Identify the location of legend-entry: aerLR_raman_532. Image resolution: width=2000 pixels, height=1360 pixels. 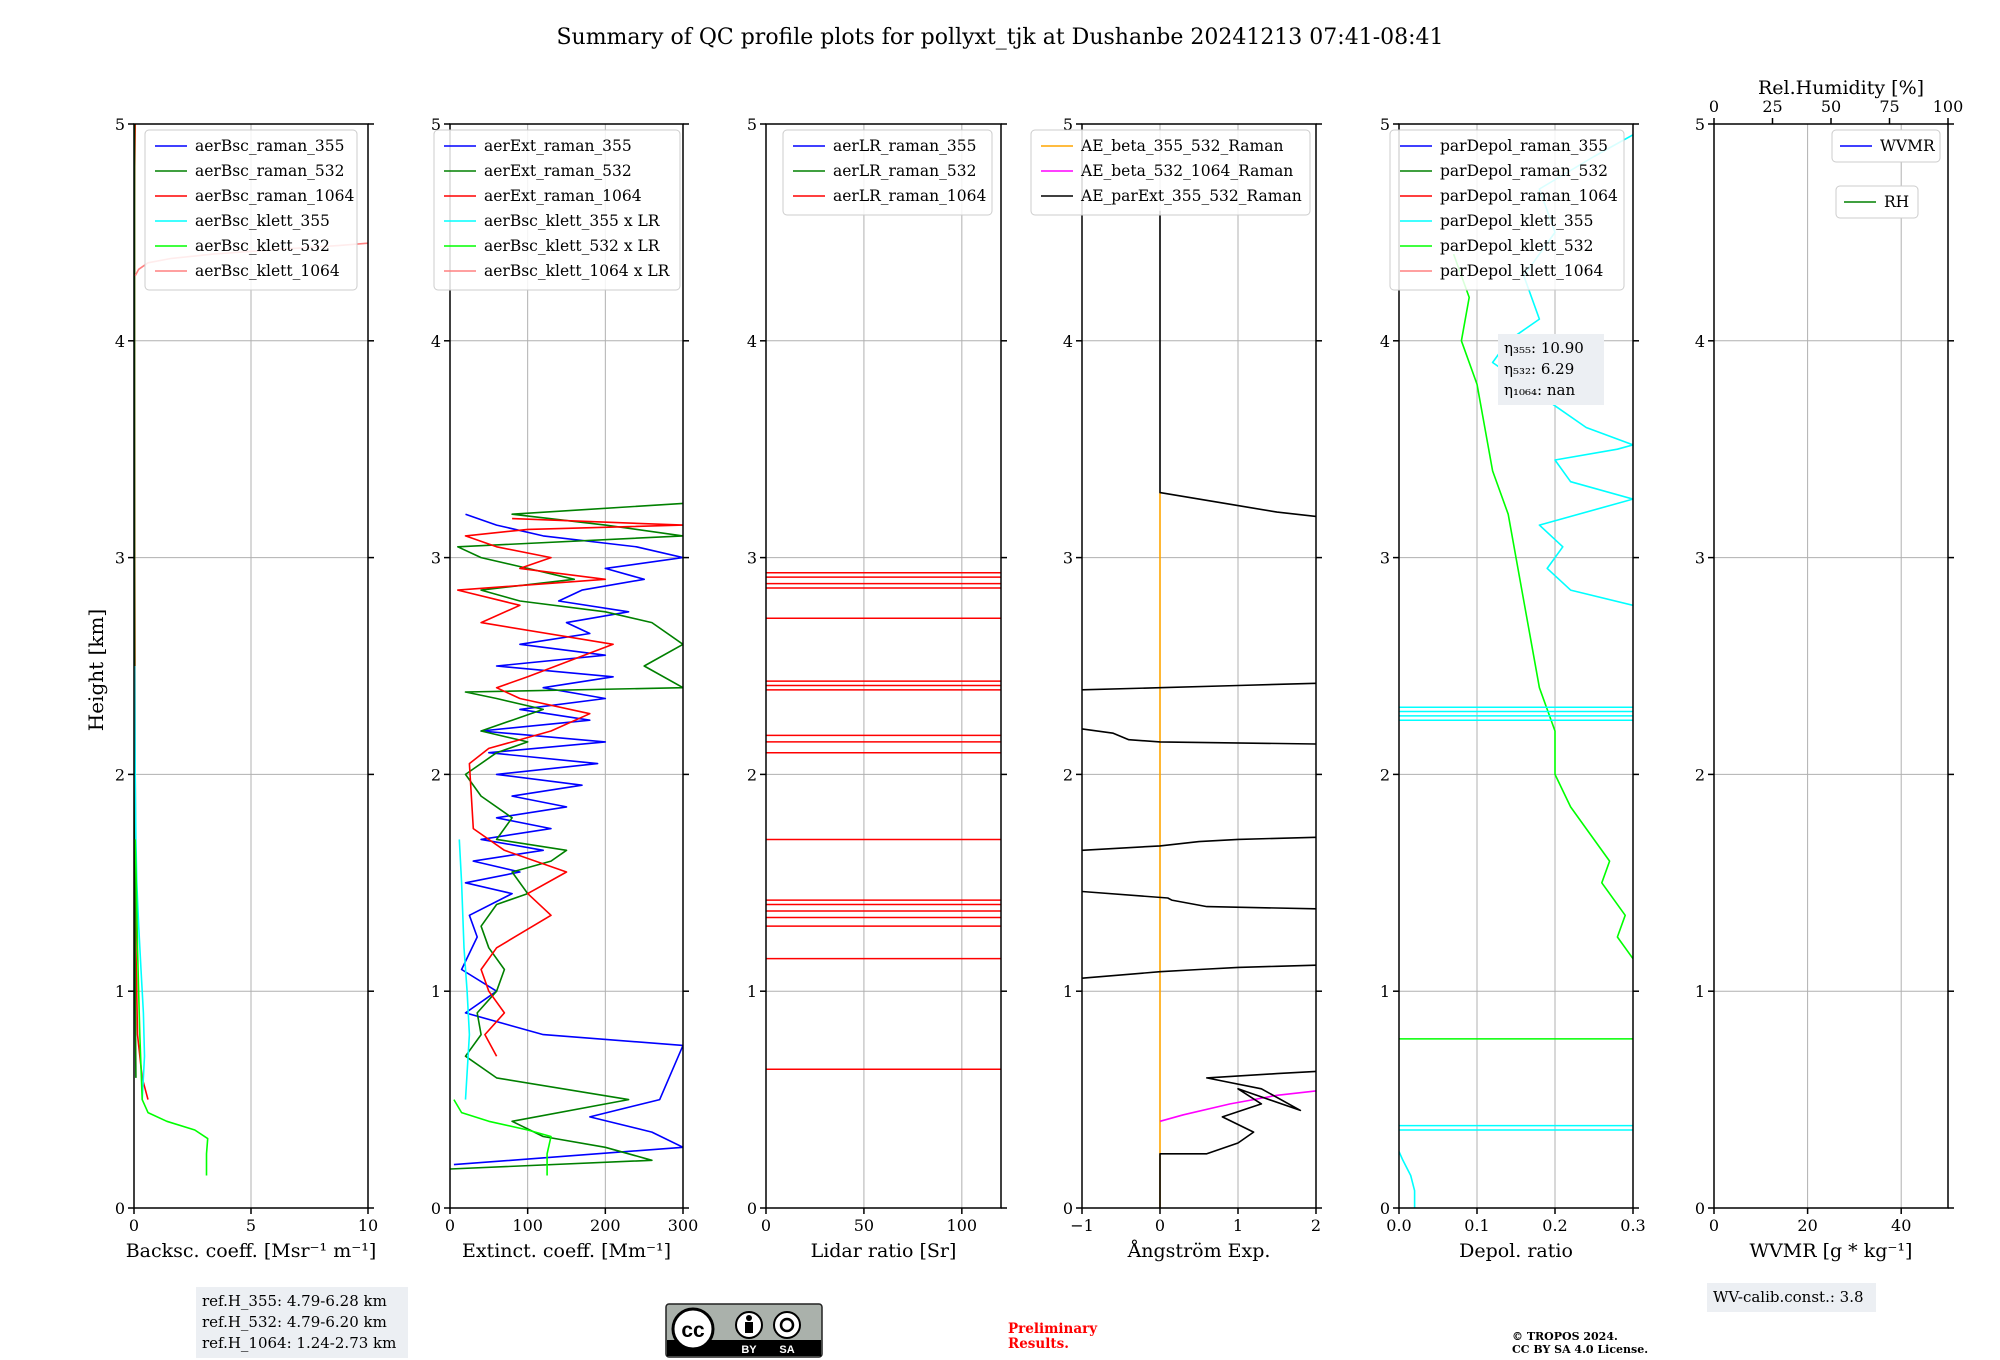
(904, 171).